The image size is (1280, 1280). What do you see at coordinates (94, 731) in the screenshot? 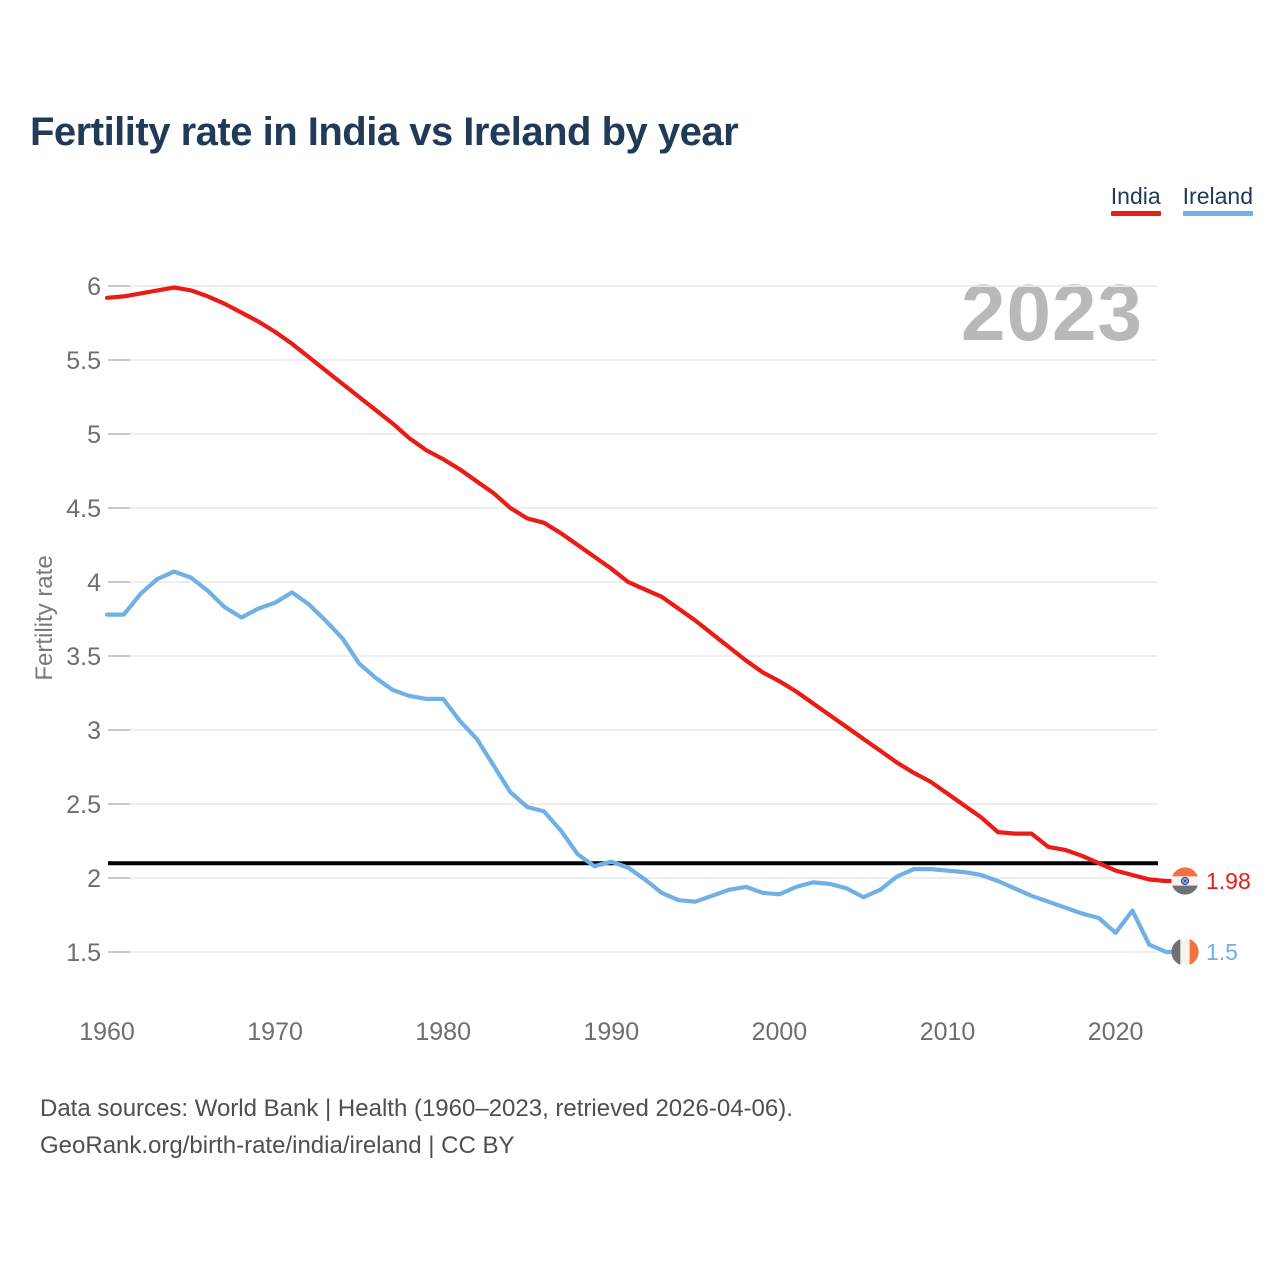
I see `svg-text: 3` at bounding box center [94, 731].